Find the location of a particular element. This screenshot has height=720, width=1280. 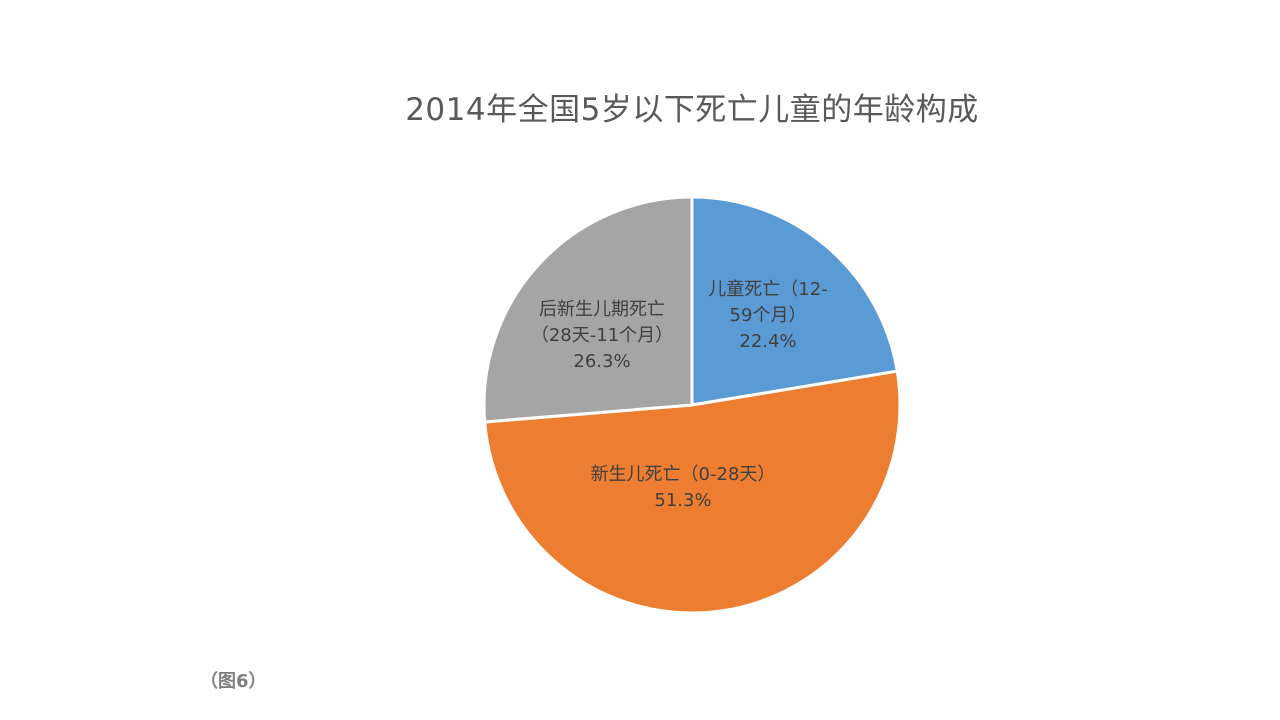

slice-percent-label: 51.3% is located at coordinates (682, 500).